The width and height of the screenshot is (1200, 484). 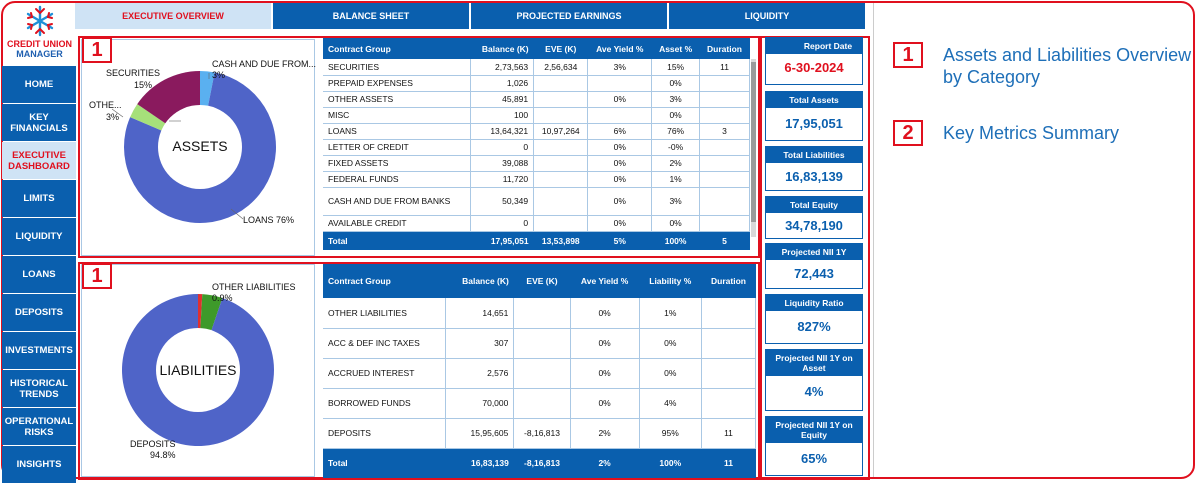 I want to click on total-cell: 5%, so click(x=619, y=240).